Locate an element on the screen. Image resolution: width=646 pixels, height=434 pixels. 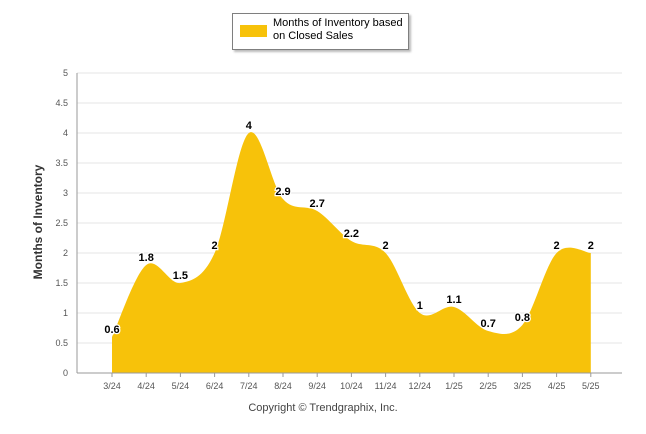
x-tick-label: 1/25 is located at coordinates (454, 386).